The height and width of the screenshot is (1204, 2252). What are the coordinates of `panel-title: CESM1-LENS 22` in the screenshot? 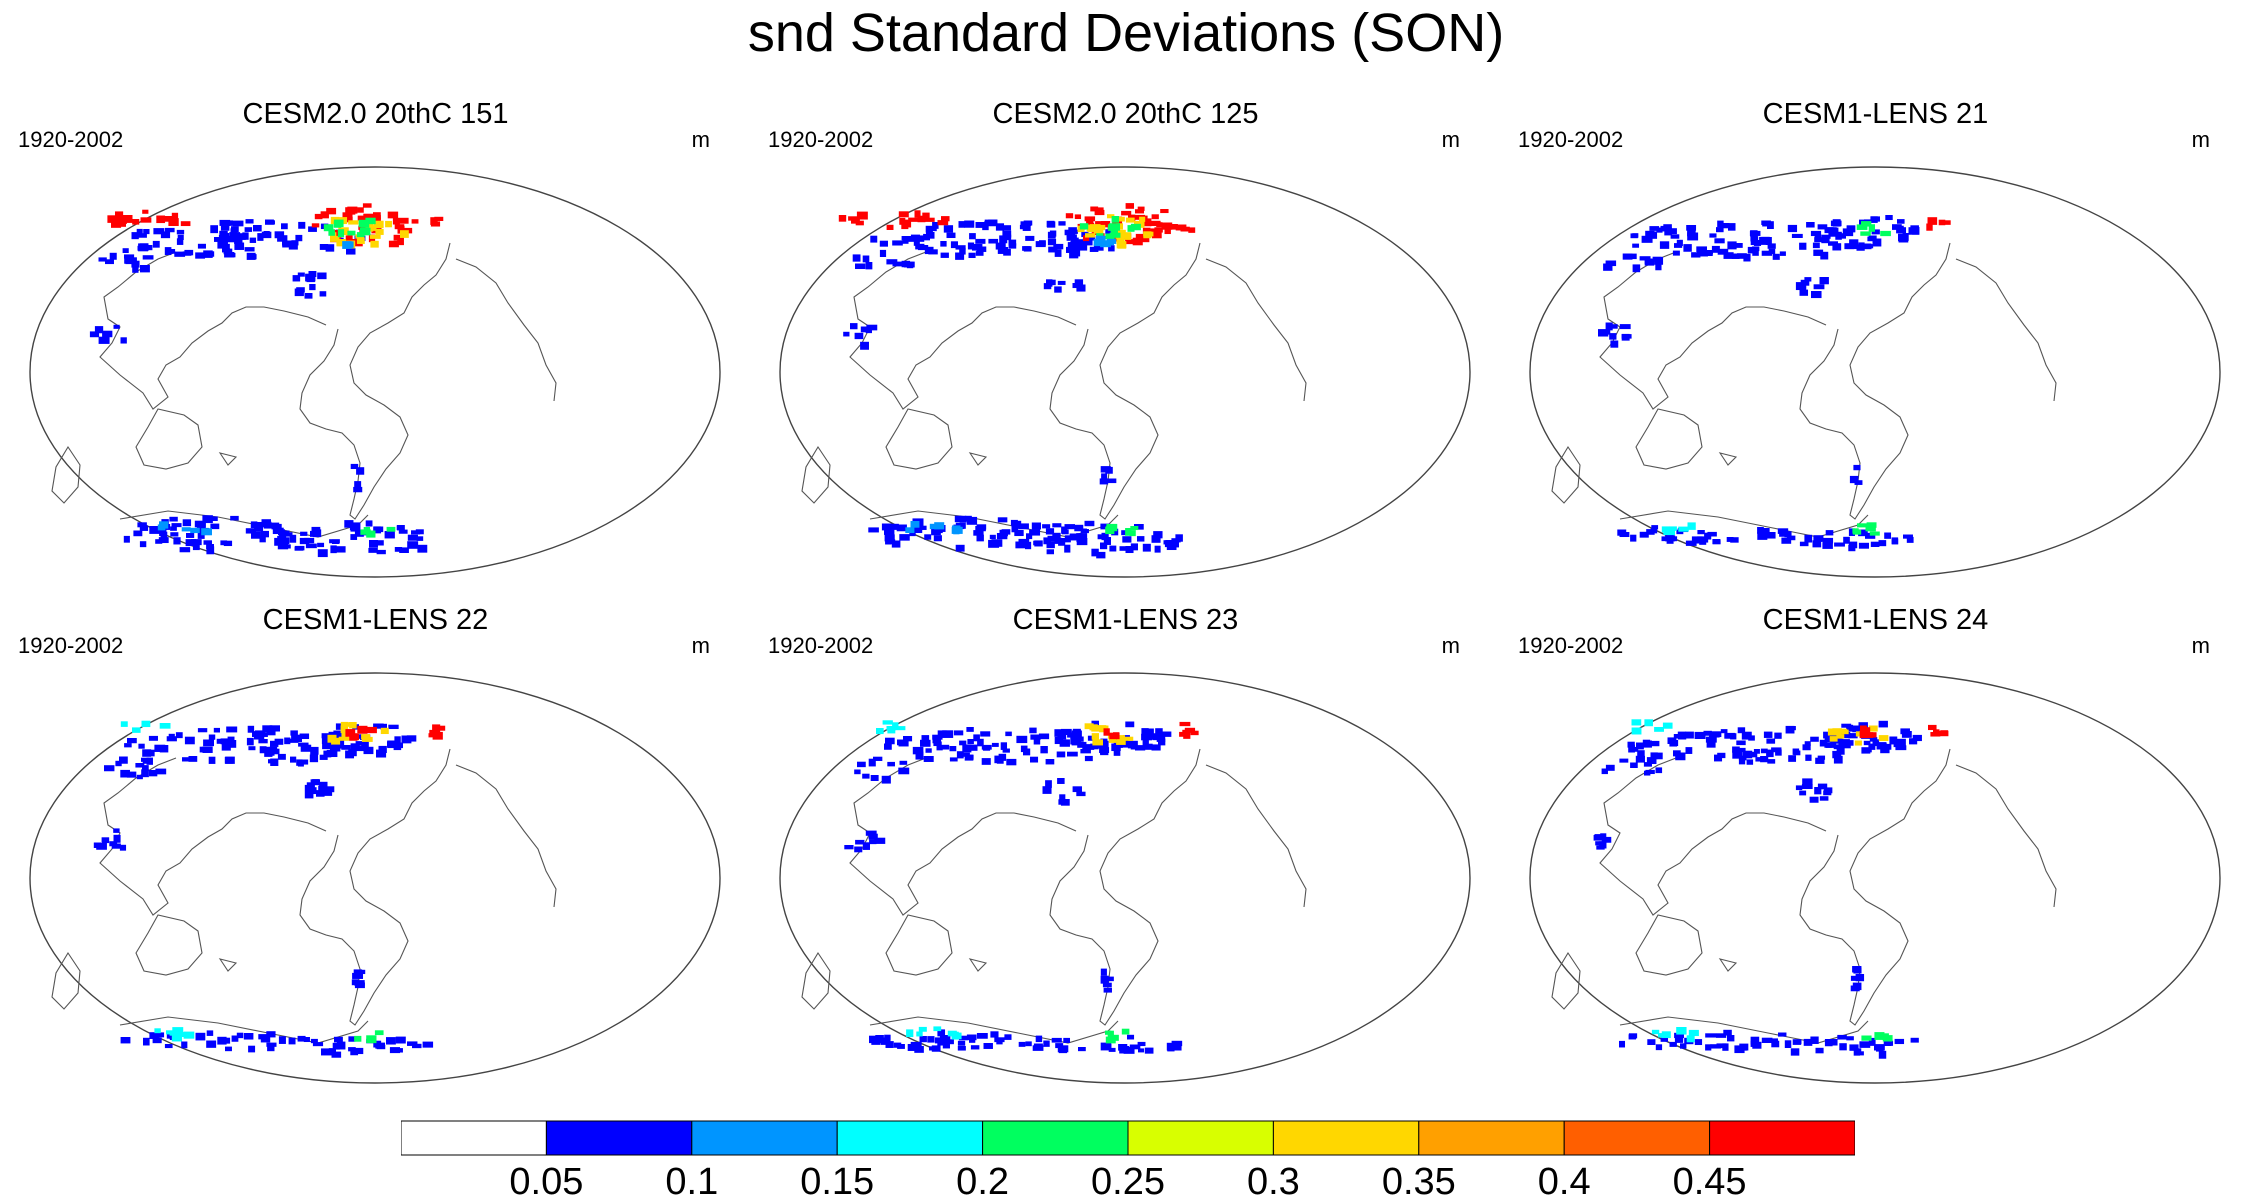 It's located at (375, 620).